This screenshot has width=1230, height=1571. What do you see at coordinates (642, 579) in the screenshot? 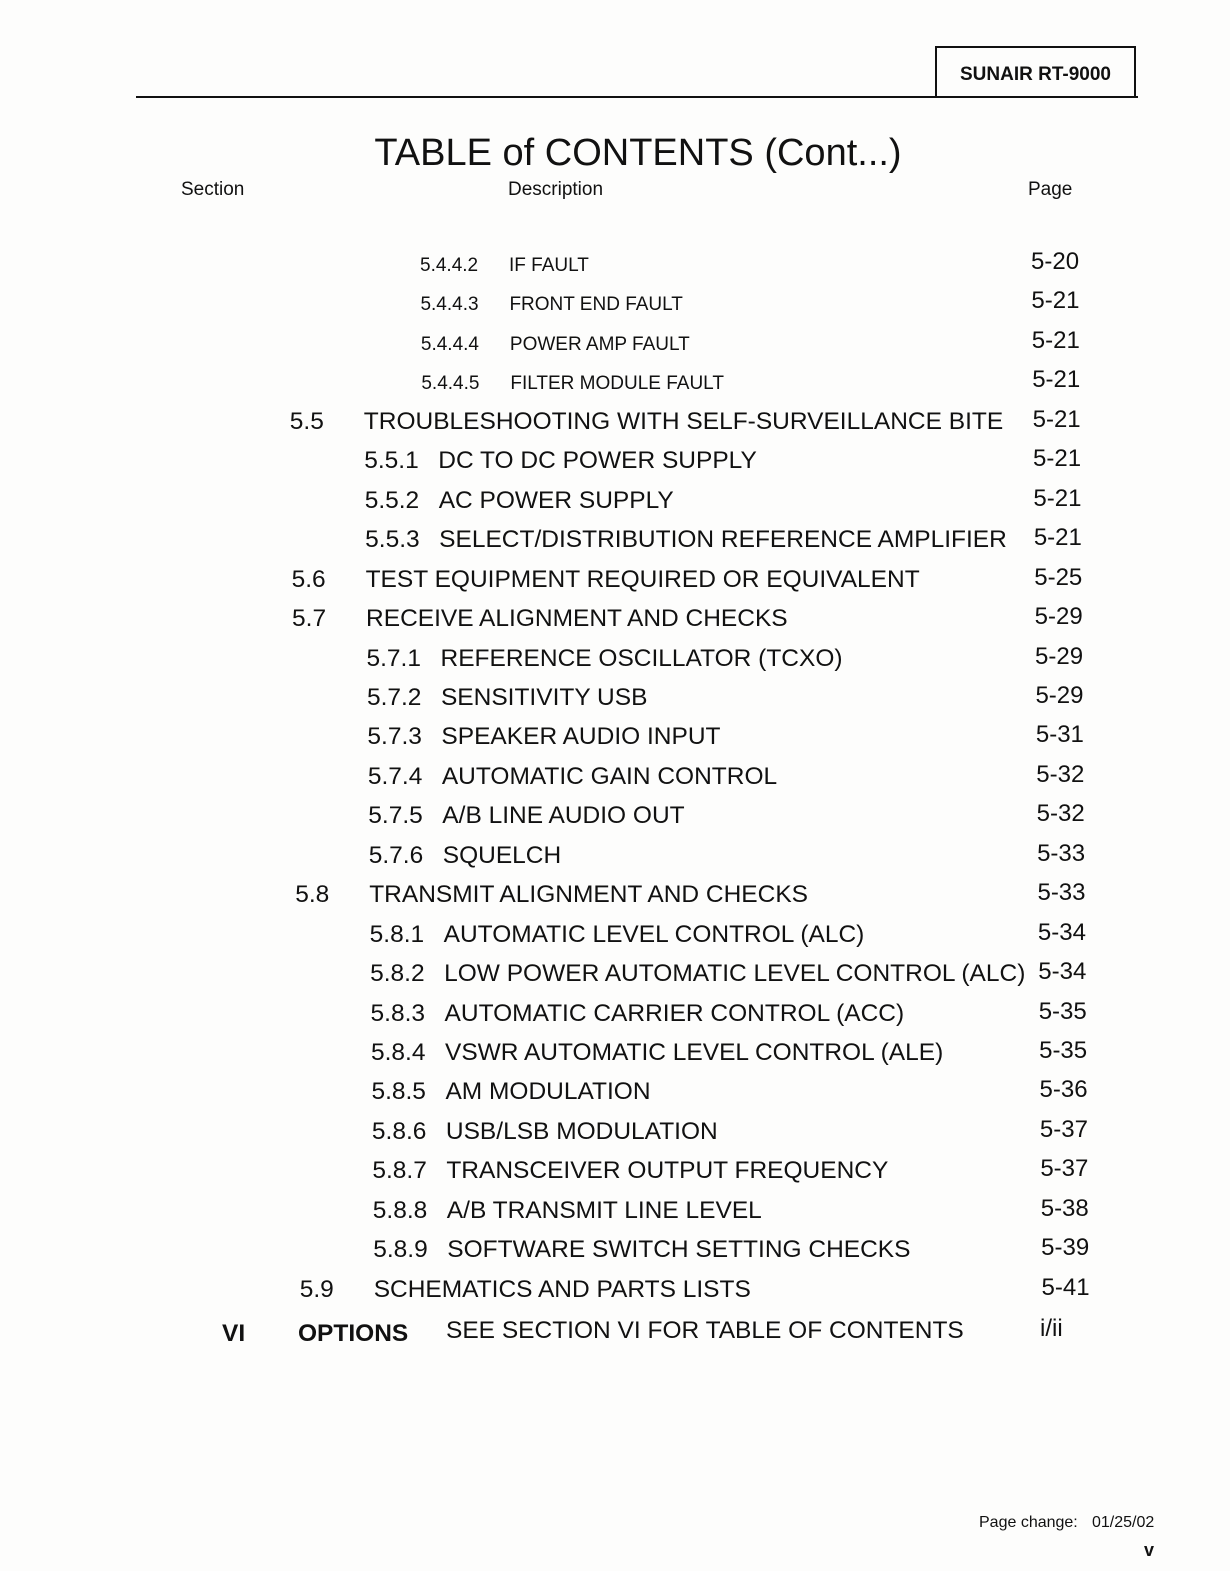
I see `toc-entry-title: TEST EQUIPMENT REQUIRED OR EQUIVALENT` at bounding box center [642, 579].